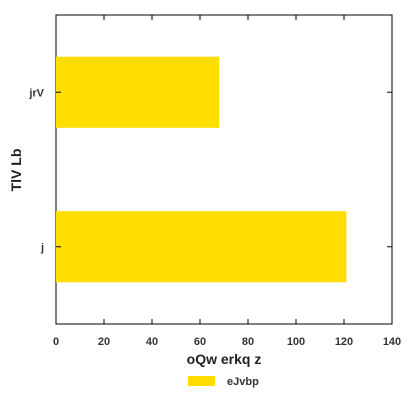 This screenshot has height=413, width=413. What do you see at coordinates (16, 170) in the screenshot?
I see `y-axis-label: TlV Lb` at bounding box center [16, 170].